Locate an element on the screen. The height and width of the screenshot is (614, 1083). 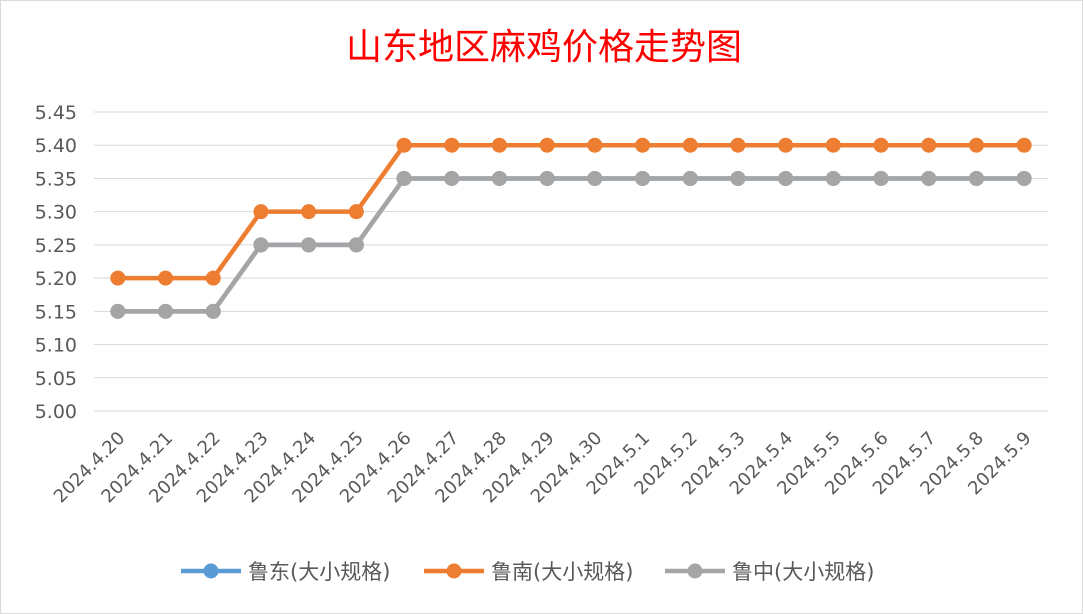
legend-label: 鲁东(大小规格) is located at coordinates (319, 572).